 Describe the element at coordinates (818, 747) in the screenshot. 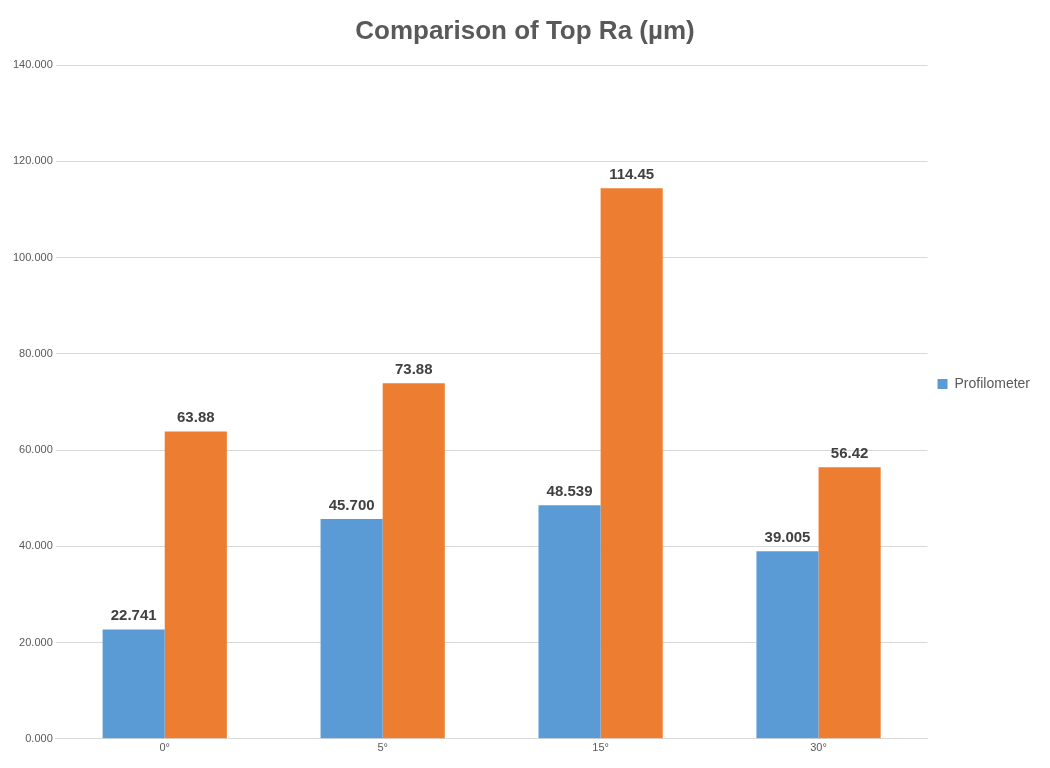

I see `x-tick-label: 30°` at that location.